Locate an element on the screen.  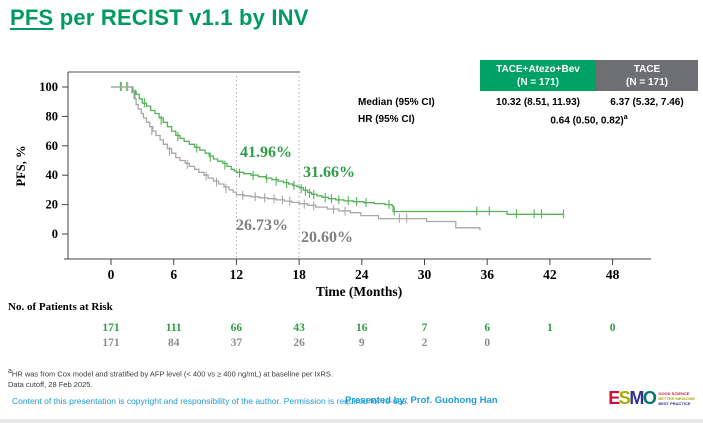
svg-text: Time (Months) is located at coordinates (359, 291).